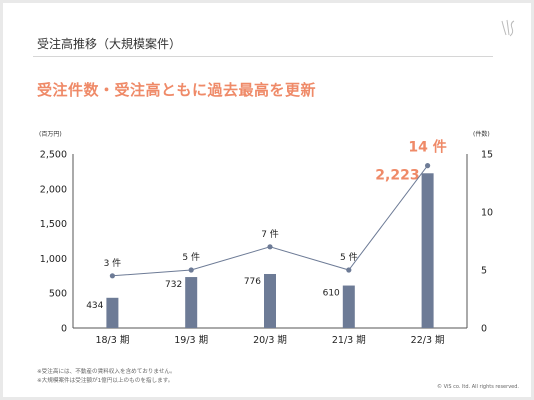  I want to click on y2-tick-label: 10, so click(487, 213).